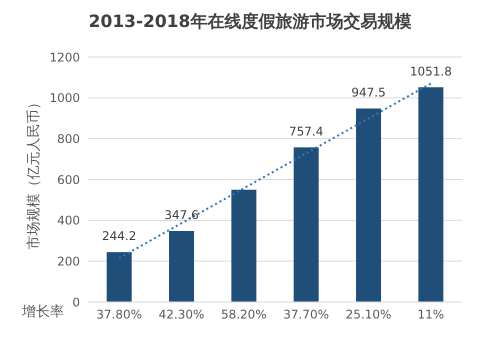  I want to click on x-tick-label: 25.10%, so click(369, 315).